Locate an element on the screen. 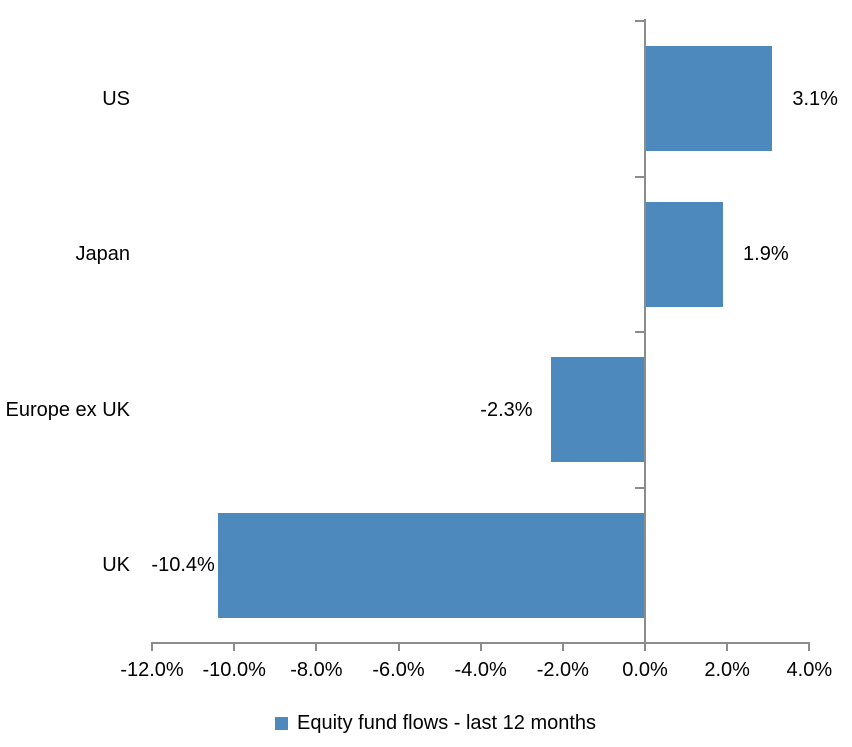  x-tick-label: -10.0% is located at coordinates (234, 670).